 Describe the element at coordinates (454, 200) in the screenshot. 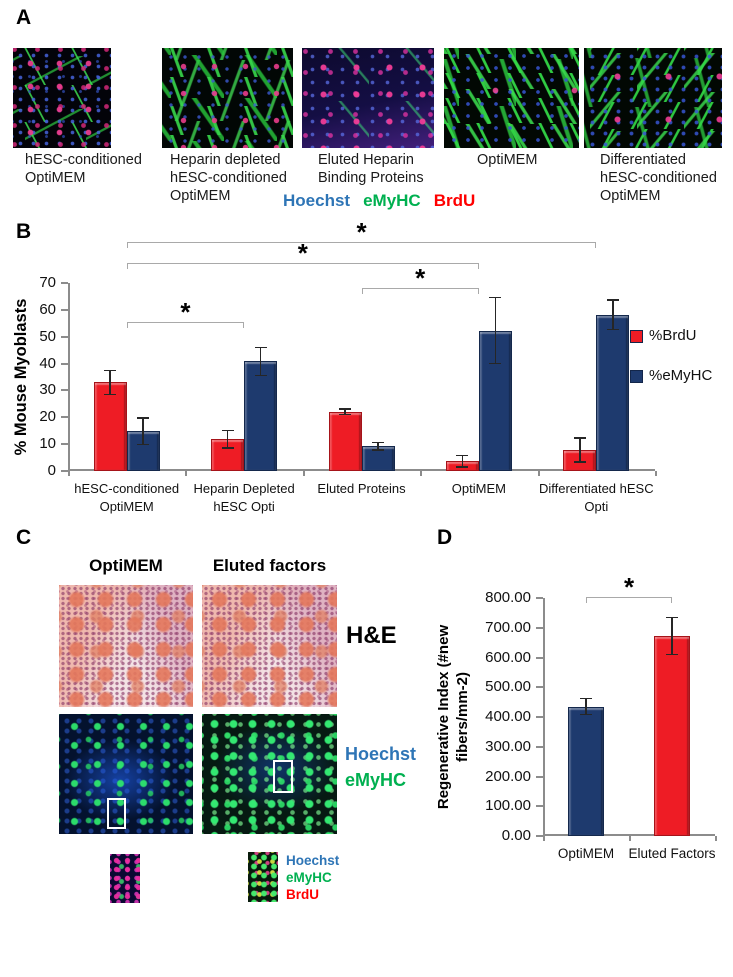

I see `stain-brdu: BrdU` at that location.